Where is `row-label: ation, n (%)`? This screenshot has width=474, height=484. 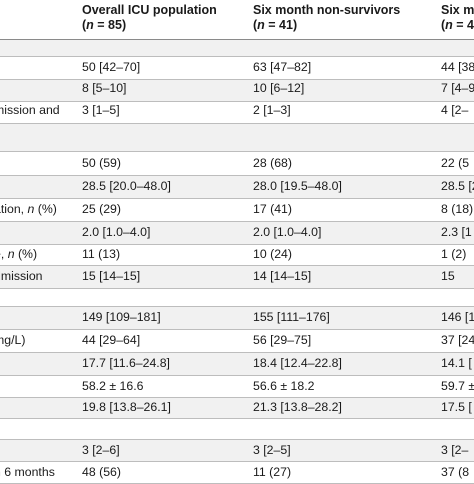 row-label: ation, n (%) is located at coordinates (28, 209).